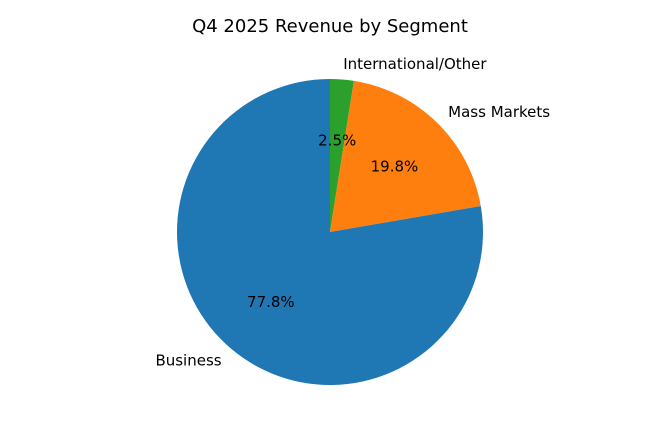  I want to click on slice-pct-label: 19.8%, so click(395, 167).